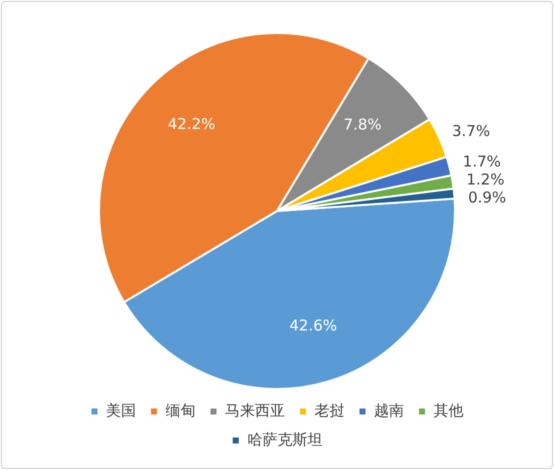 This screenshot has height=470, width=554. I want to click on legend-label: 越南, so click(389, 410).